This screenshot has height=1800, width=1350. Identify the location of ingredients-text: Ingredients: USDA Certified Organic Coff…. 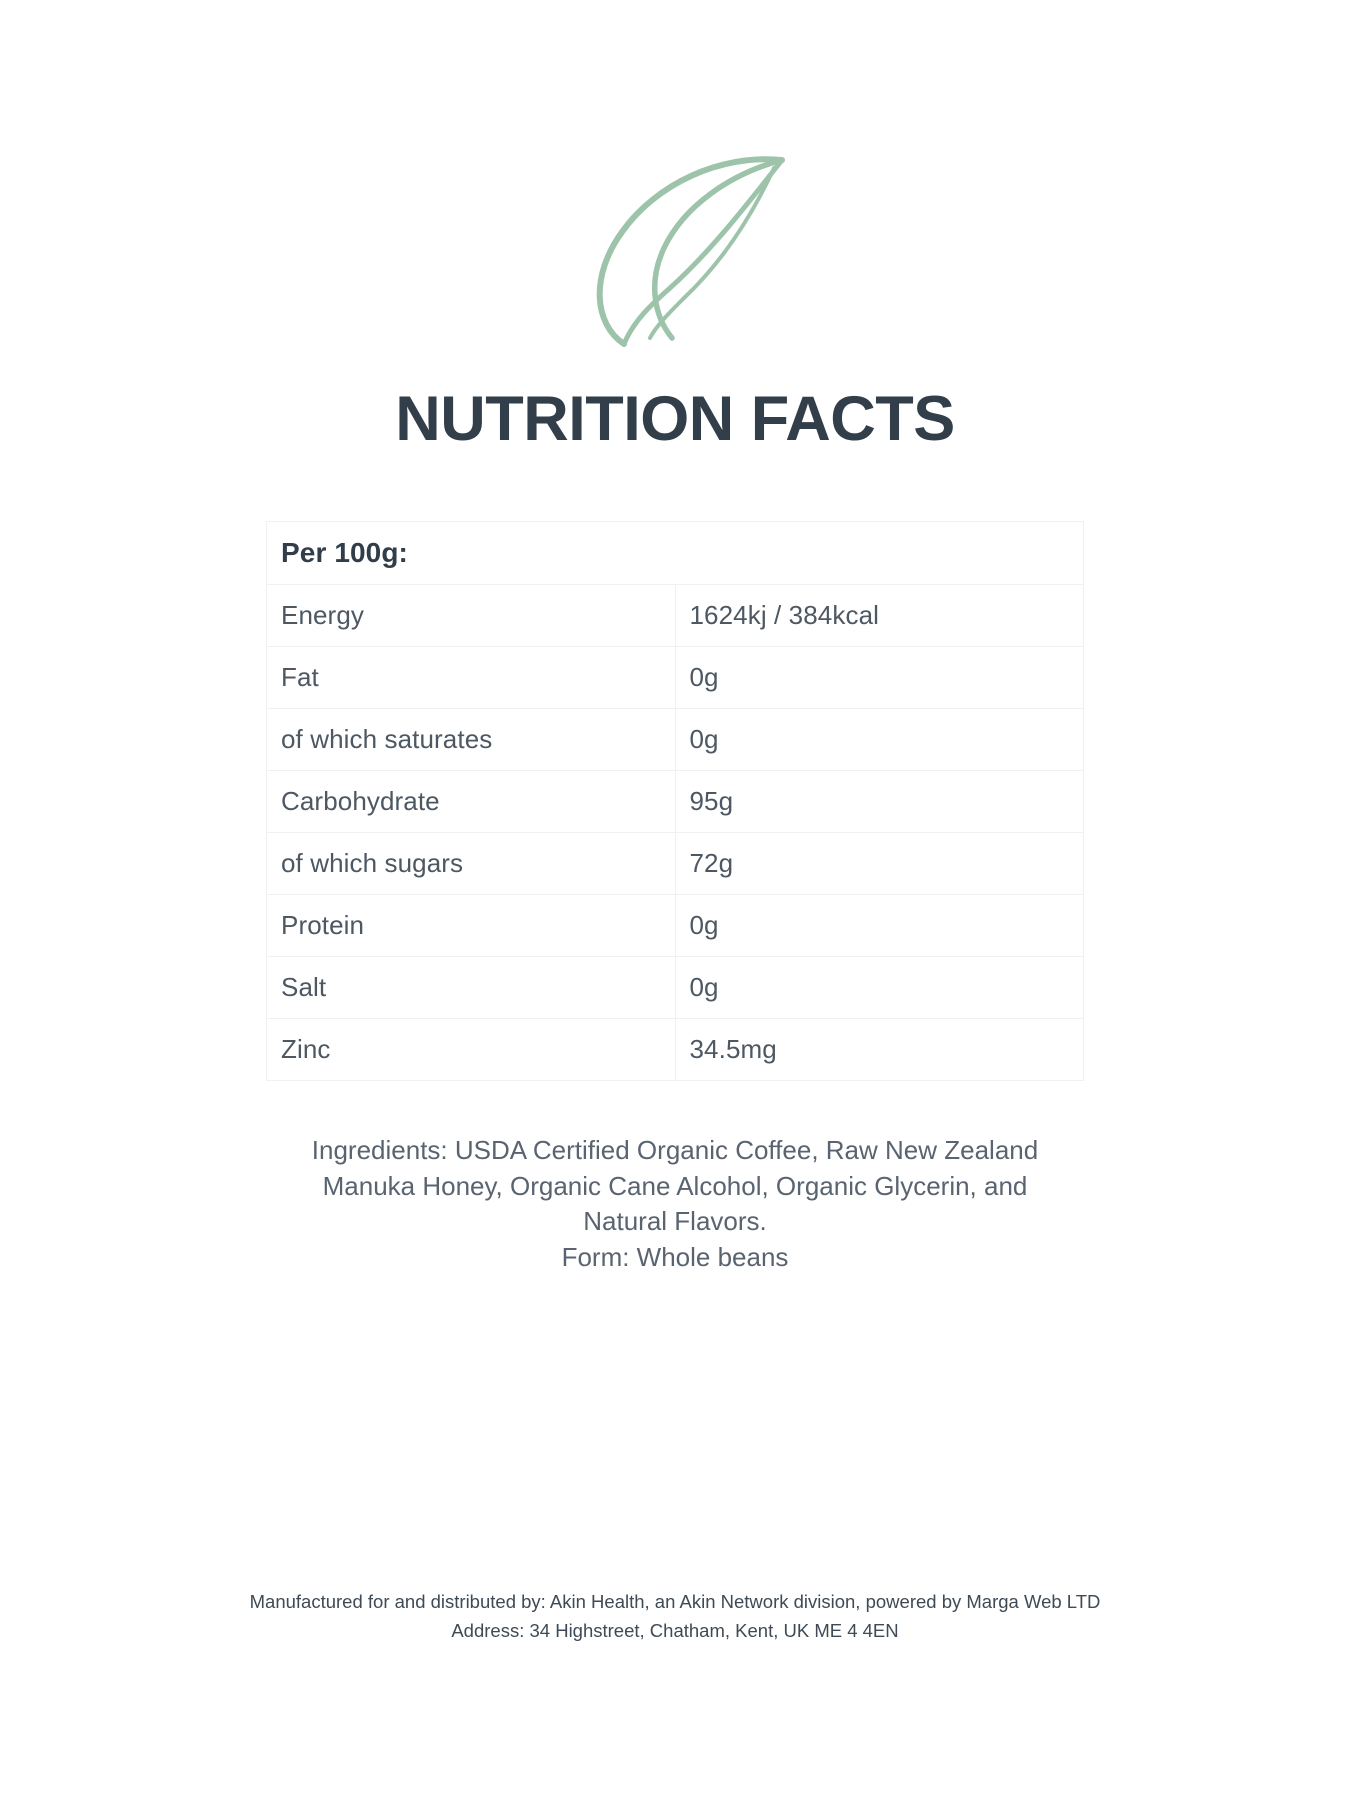
(675, 1186).